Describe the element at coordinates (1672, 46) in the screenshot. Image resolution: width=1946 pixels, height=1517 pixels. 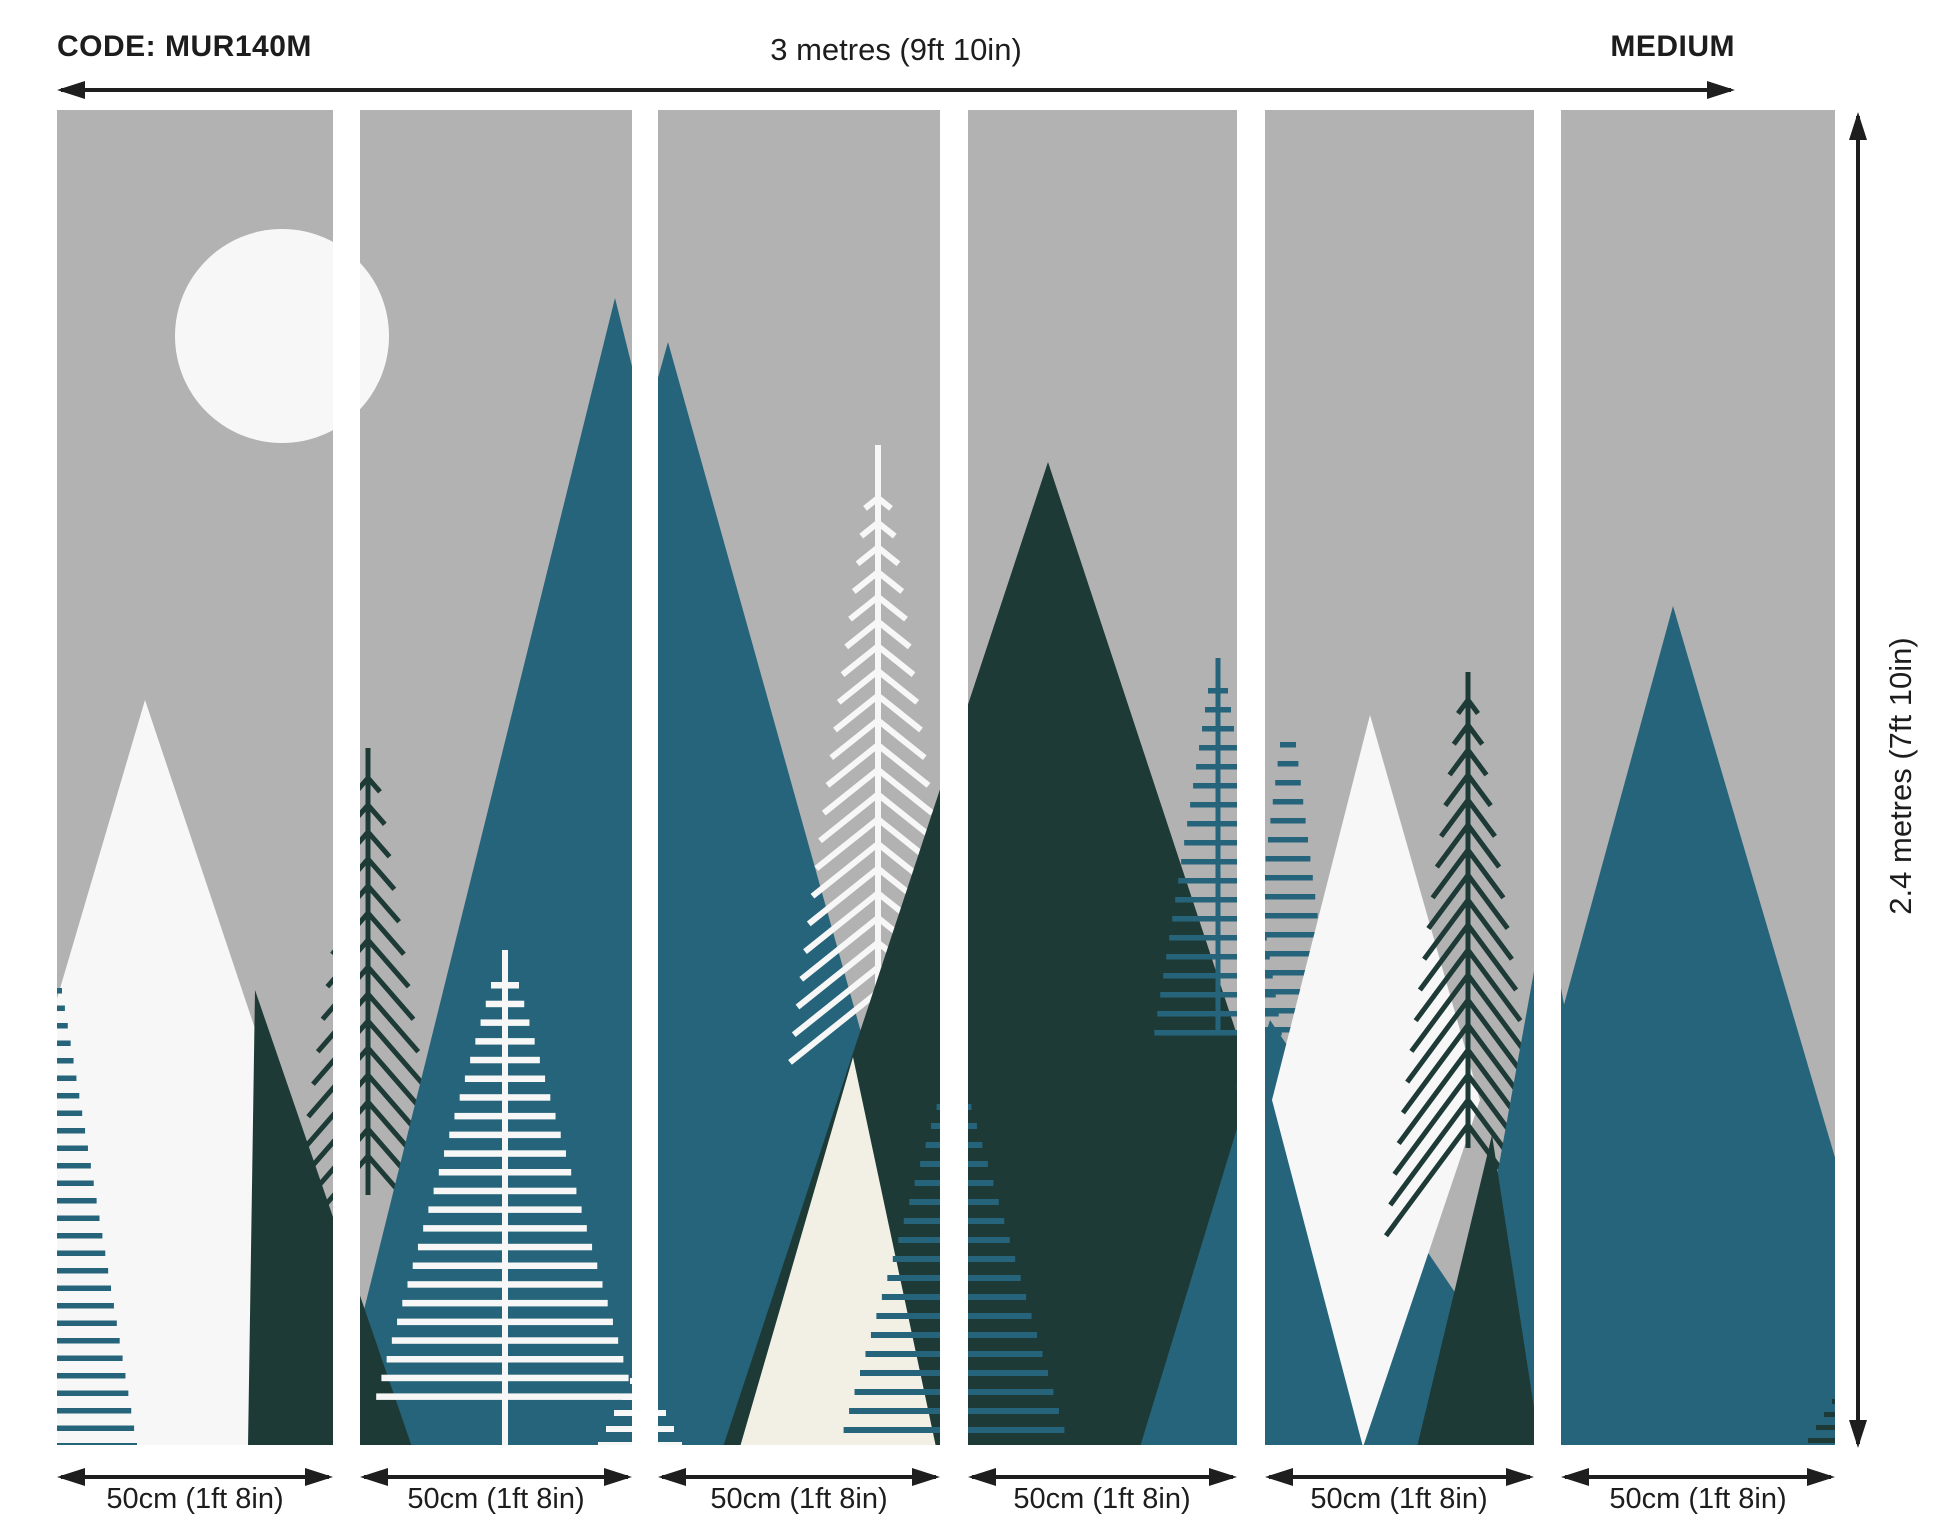
I see `size-badge: MEDIUM` at that location.